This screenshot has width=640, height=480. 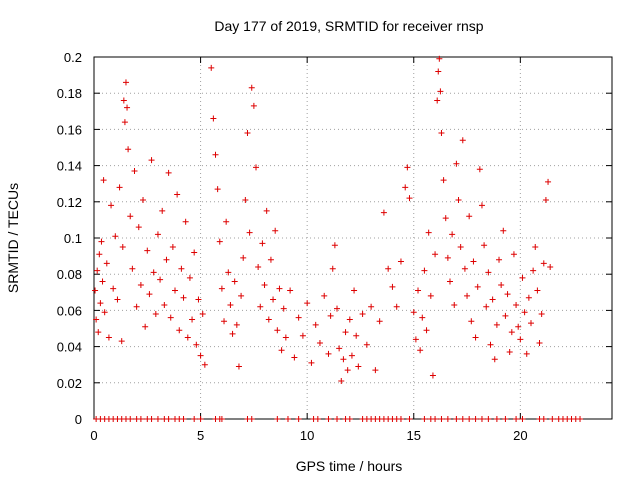 What do you see at coordinates (414, 435) in the screenshot?
I see `x-tick-label: 15` at bounding box center [414, 435].